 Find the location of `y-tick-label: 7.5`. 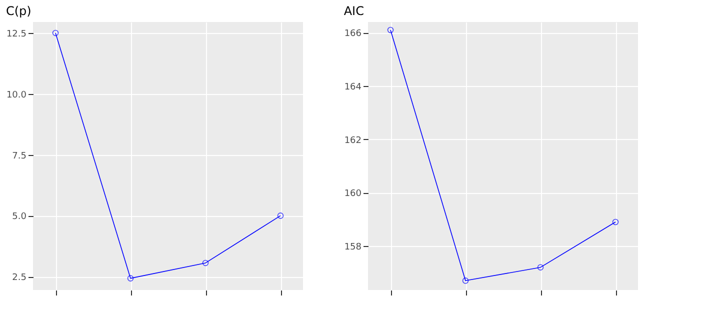

y-tick-label: 7.5 is located at coordinates (19, 156).